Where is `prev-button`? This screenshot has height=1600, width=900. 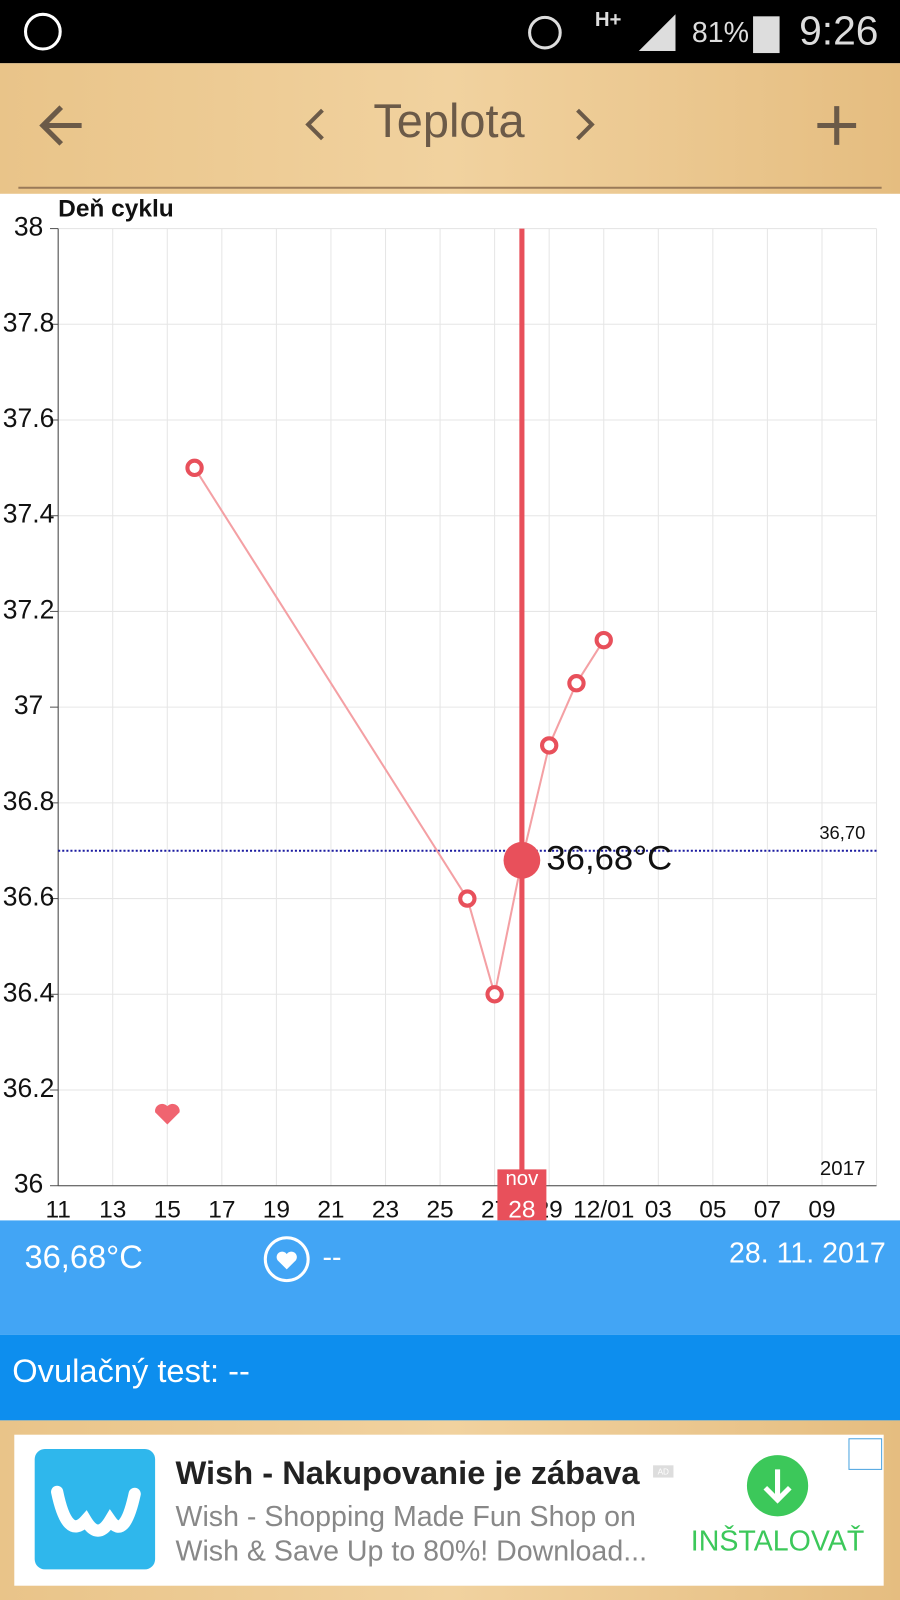
prev-button is located at coordinates (314, 124).